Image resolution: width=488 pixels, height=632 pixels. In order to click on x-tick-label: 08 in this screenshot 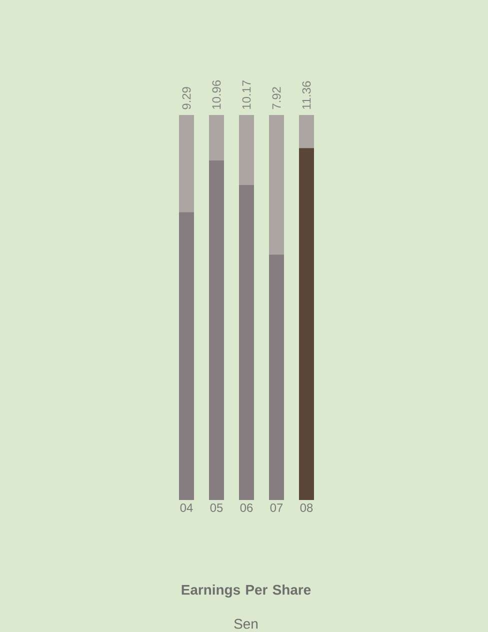, I will do `click(306, 508)`.